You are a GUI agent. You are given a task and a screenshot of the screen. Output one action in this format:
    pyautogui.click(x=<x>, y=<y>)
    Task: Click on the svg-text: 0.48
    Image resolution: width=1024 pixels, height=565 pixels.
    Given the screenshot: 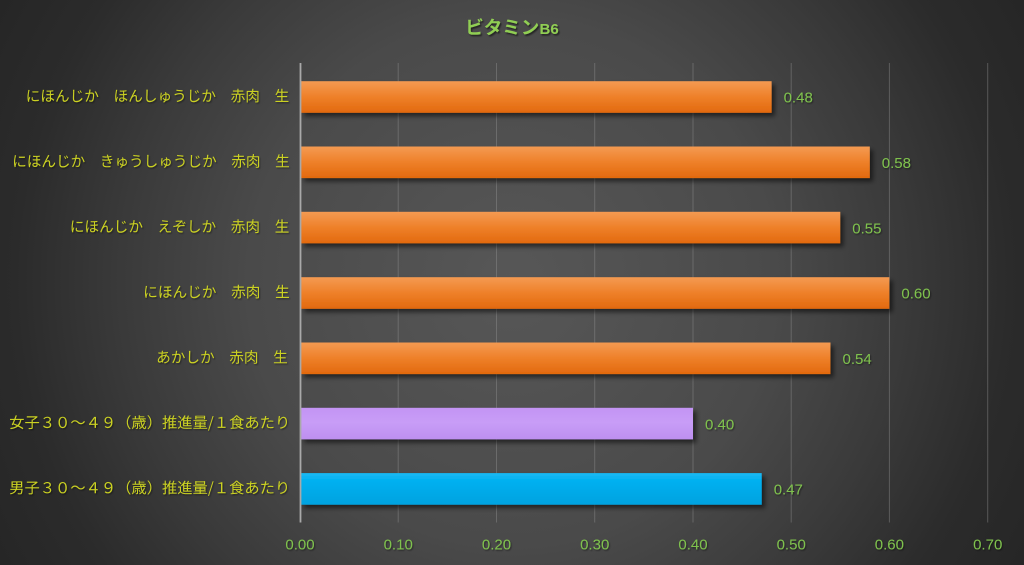 What is the action you would take?
    pyautogui.click(x=798, y=98)
    